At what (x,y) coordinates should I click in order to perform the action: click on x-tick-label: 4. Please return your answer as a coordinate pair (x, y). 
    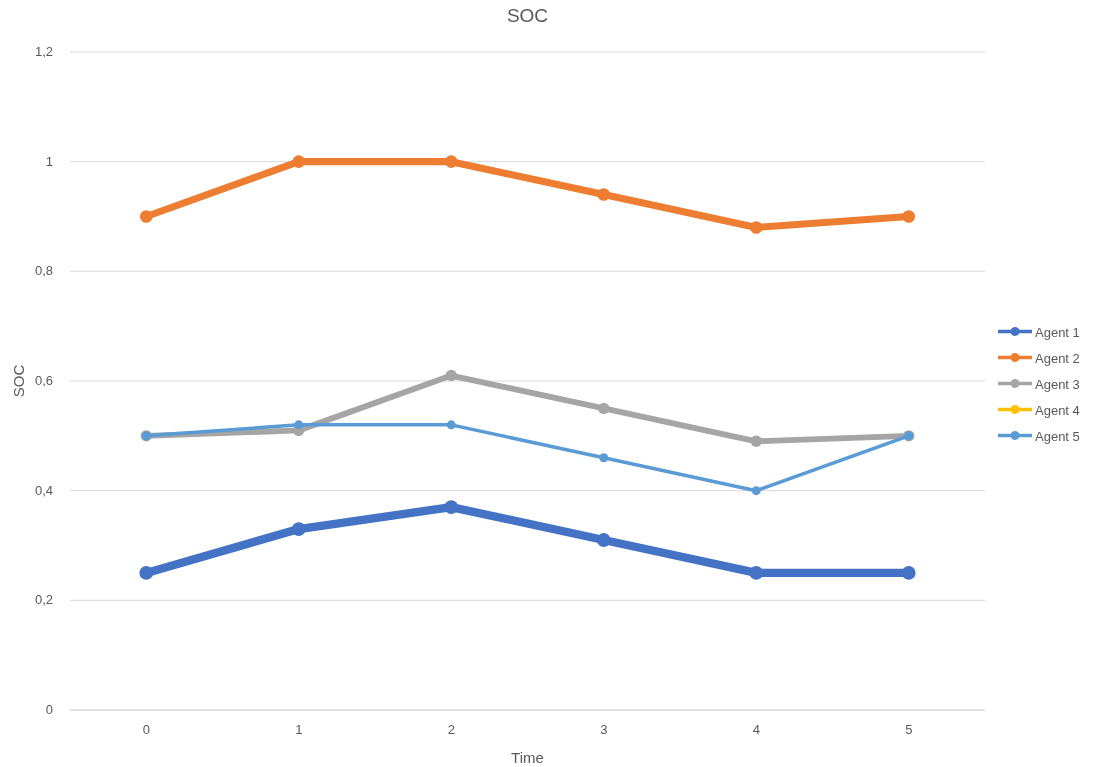
    Looking at the image, I should click on (756, 729).